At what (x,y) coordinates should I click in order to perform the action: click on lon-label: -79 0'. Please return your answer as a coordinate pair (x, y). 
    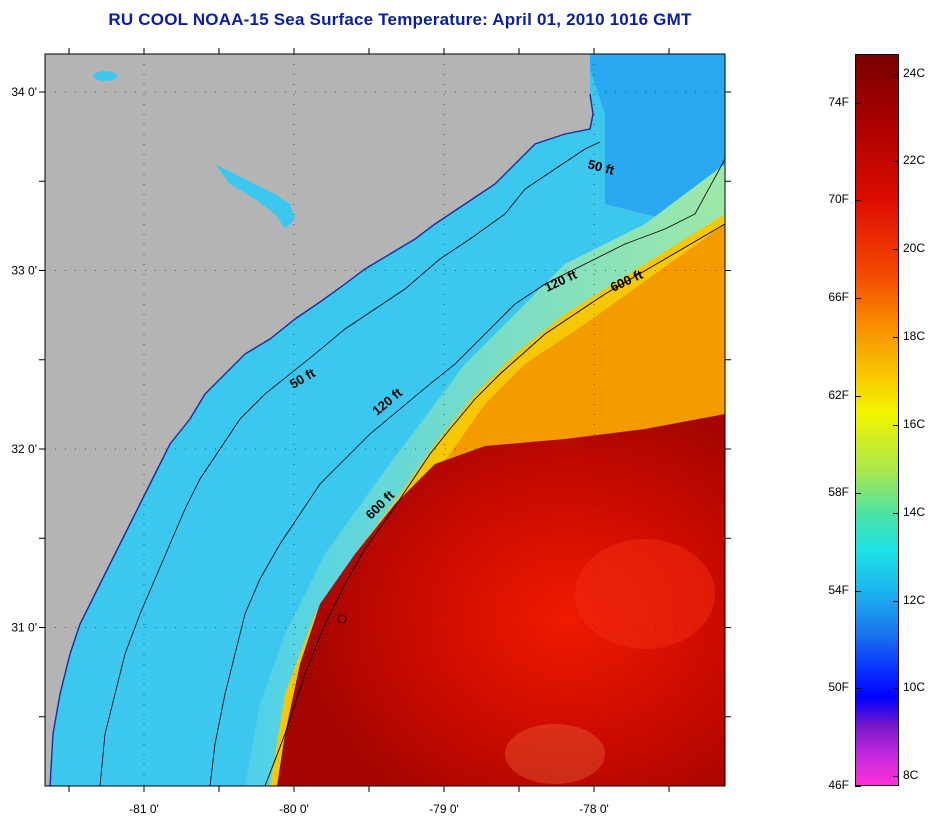
    Looking at the image, I should click on (444, 809).